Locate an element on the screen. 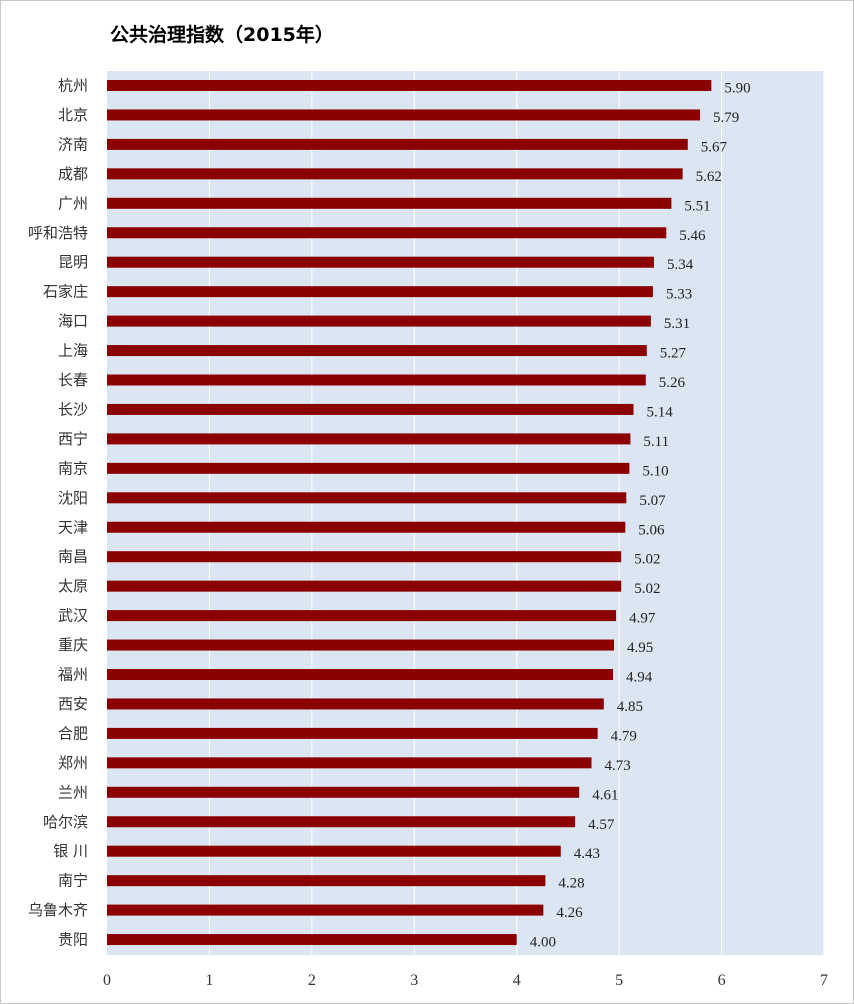 This screenshot has height=1004, width=854. category-label: 呼和浩特 is located at coordinates (58, 233).